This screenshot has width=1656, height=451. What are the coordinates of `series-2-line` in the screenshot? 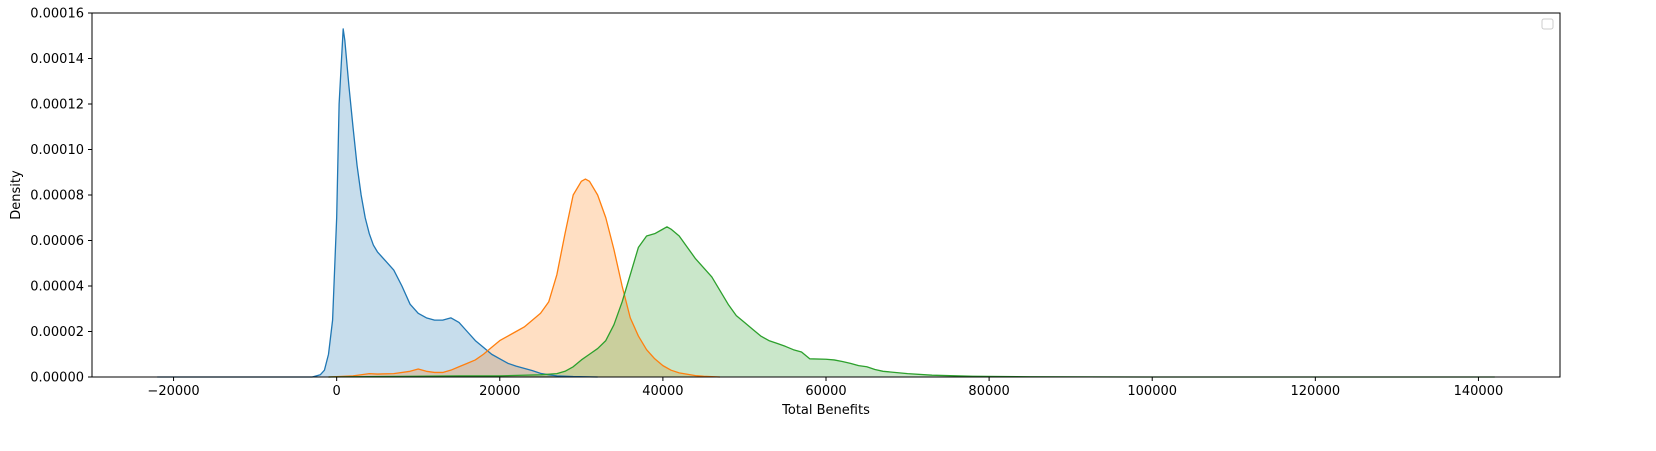 It's located at (524, 278).